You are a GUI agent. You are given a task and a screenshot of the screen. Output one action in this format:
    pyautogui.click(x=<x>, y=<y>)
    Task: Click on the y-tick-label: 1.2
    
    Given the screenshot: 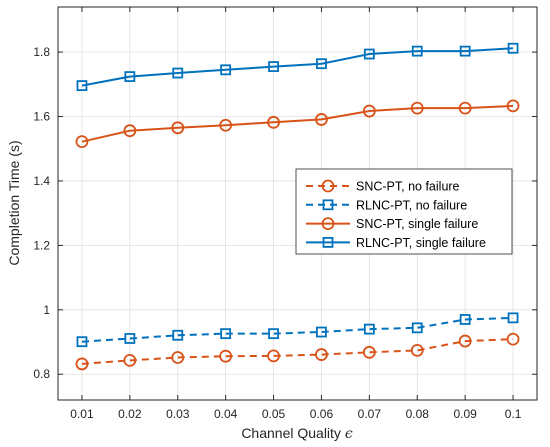 What is the action you would take?
    pyautogui.click(x=41, y=245)
    